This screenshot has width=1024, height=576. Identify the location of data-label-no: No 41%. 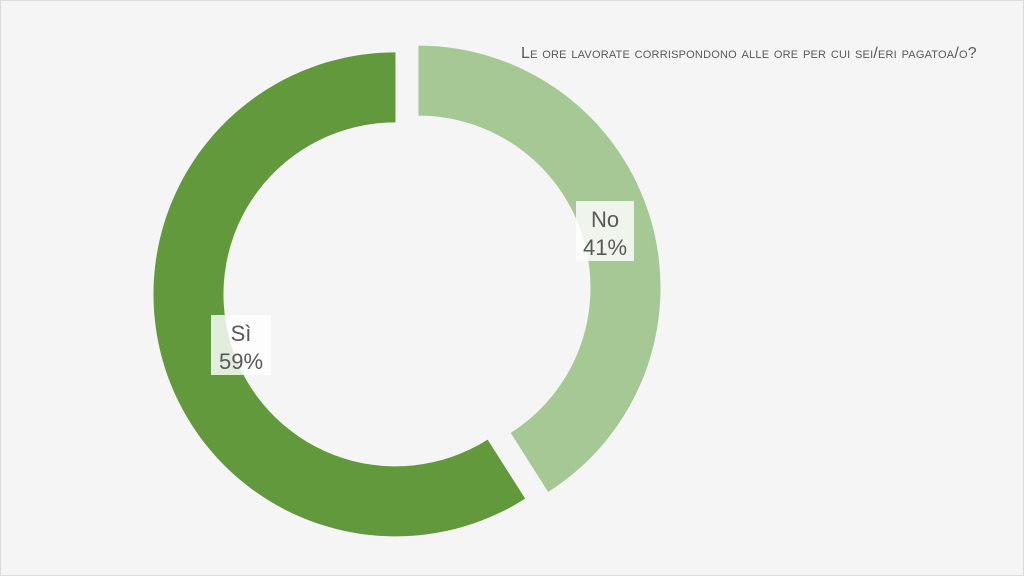
(605, 231).